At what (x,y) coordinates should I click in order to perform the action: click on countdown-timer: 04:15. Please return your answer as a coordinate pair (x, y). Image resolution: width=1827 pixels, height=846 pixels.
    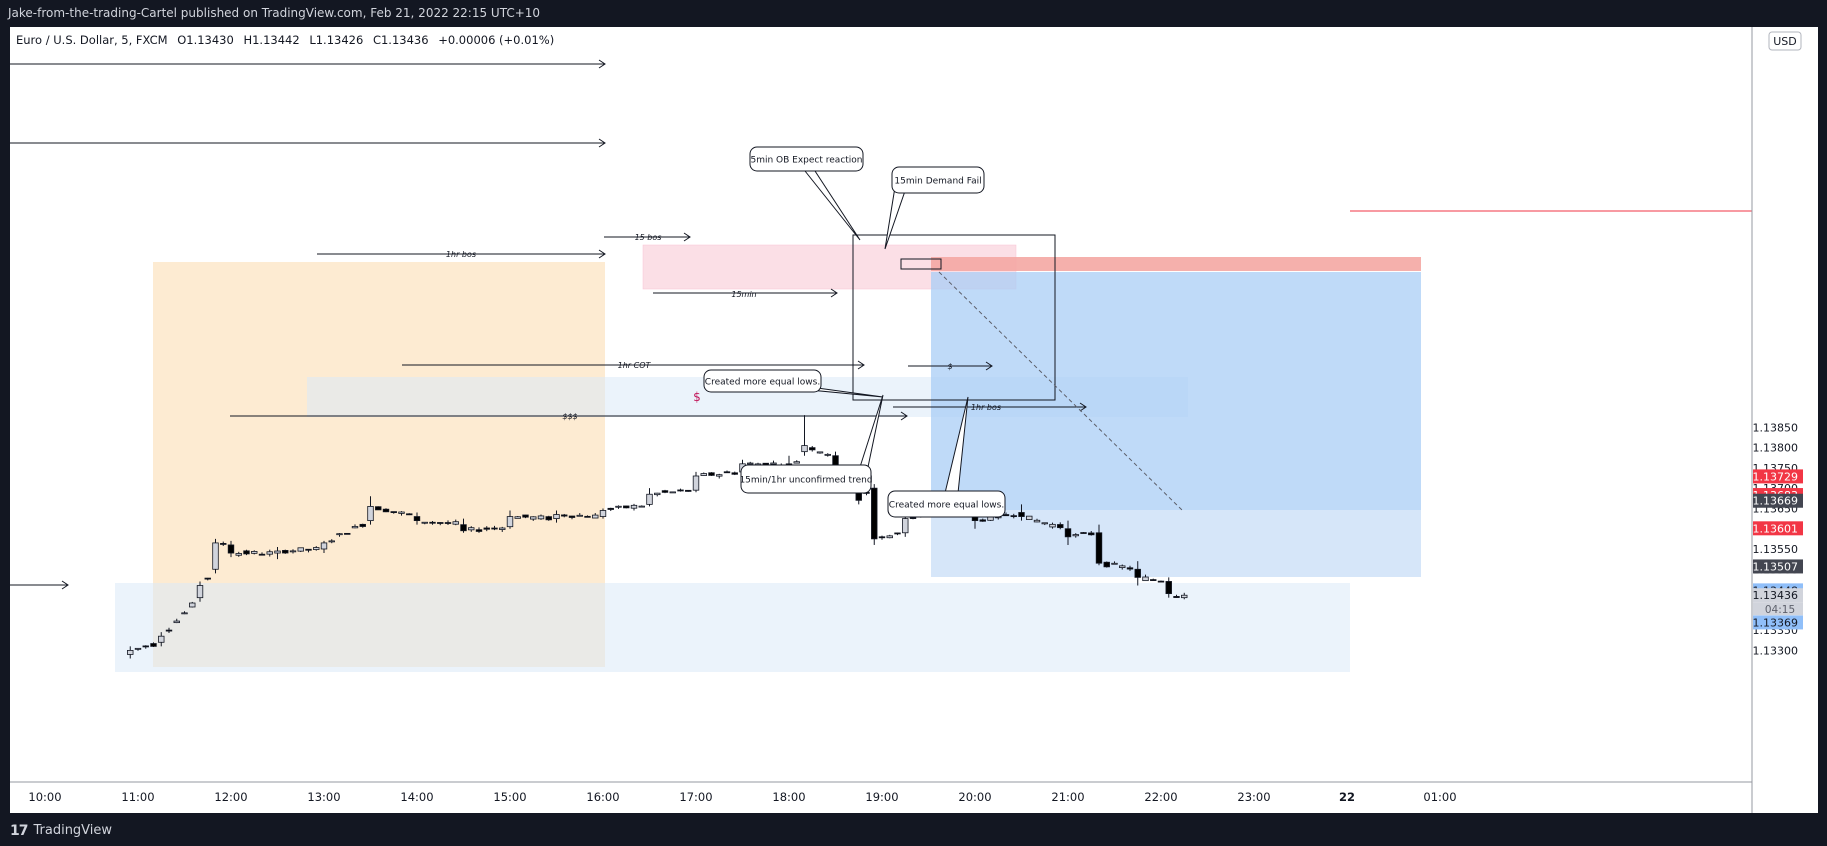
    Looking at the image, I should click on (1780, 610).